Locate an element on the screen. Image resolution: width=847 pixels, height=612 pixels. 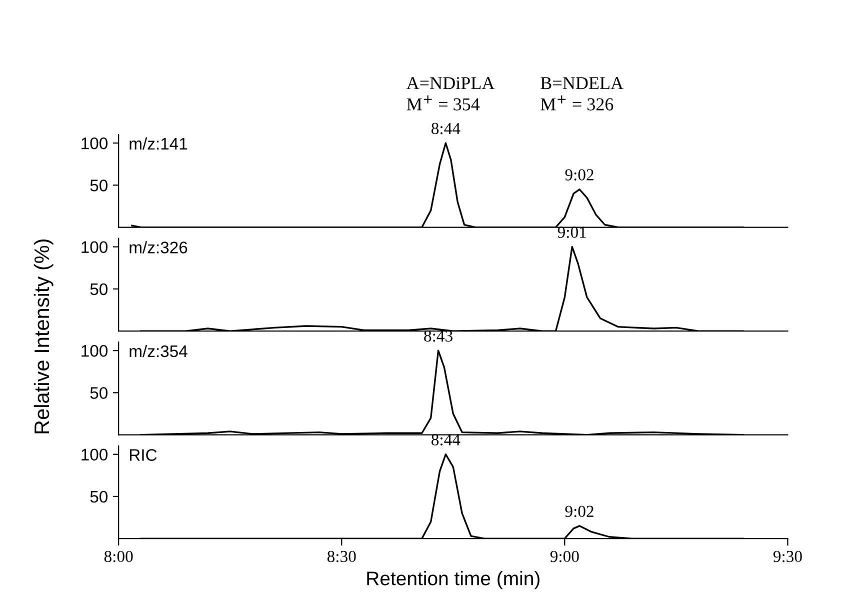
x-tick-label: 9:30 is located at coordinates (787, 556).